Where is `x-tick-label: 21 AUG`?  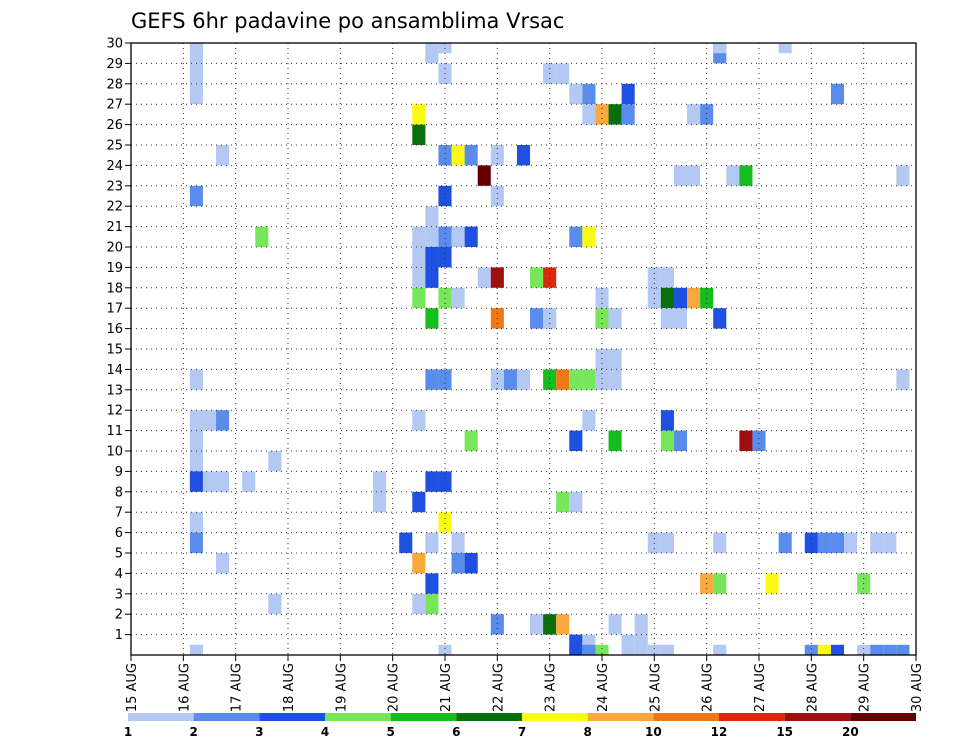 x-tick-label: 21 AUG is located at coordinates (446, 687).